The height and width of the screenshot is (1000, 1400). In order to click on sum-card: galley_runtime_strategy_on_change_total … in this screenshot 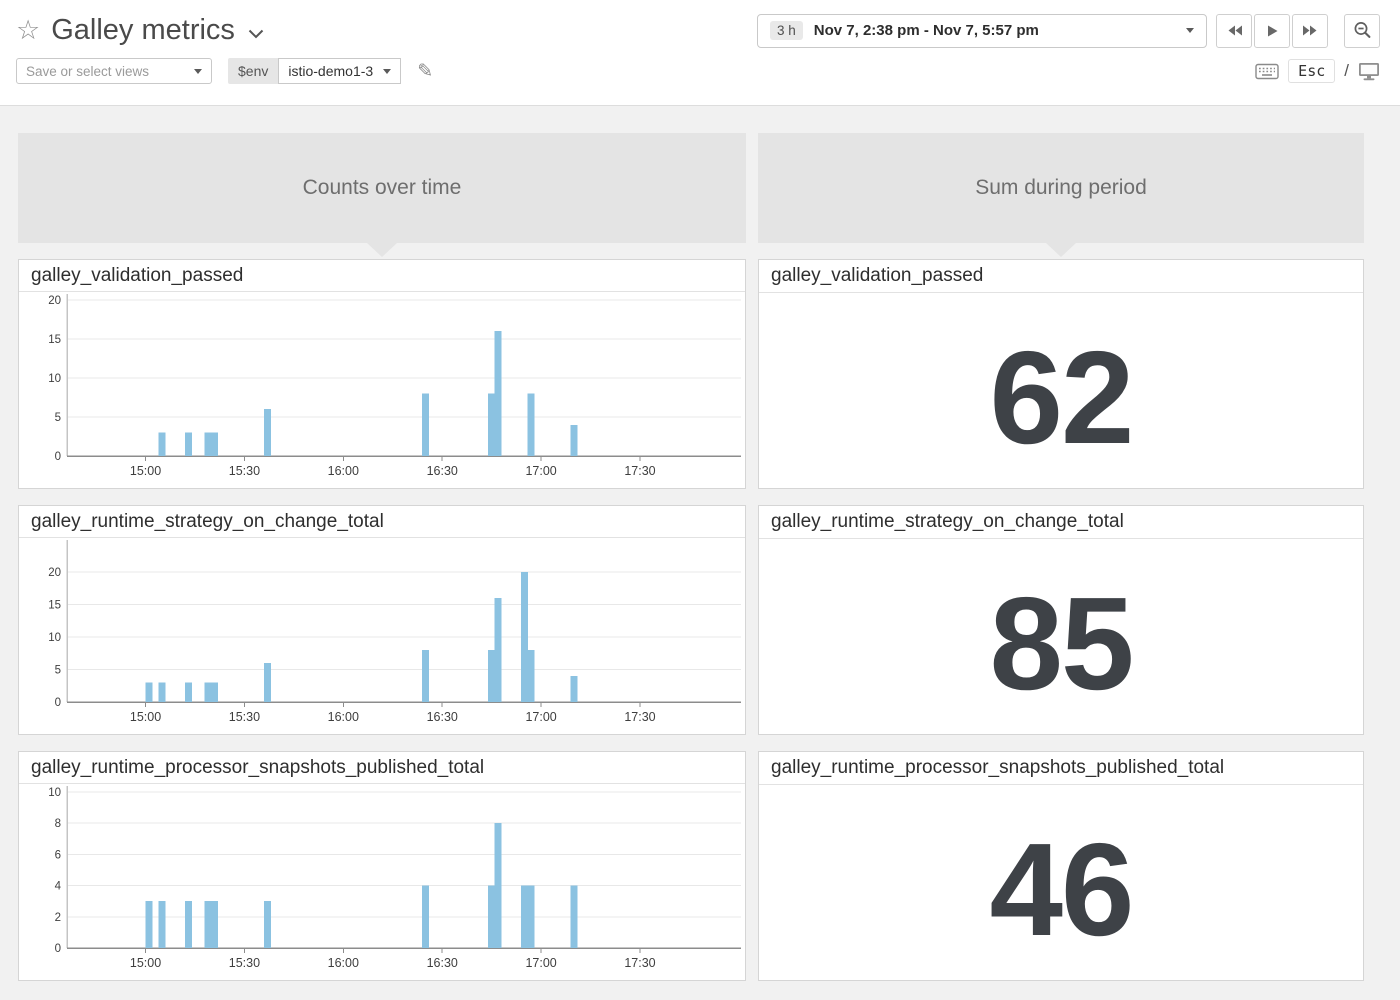, I will do `click(1061, 620)`.